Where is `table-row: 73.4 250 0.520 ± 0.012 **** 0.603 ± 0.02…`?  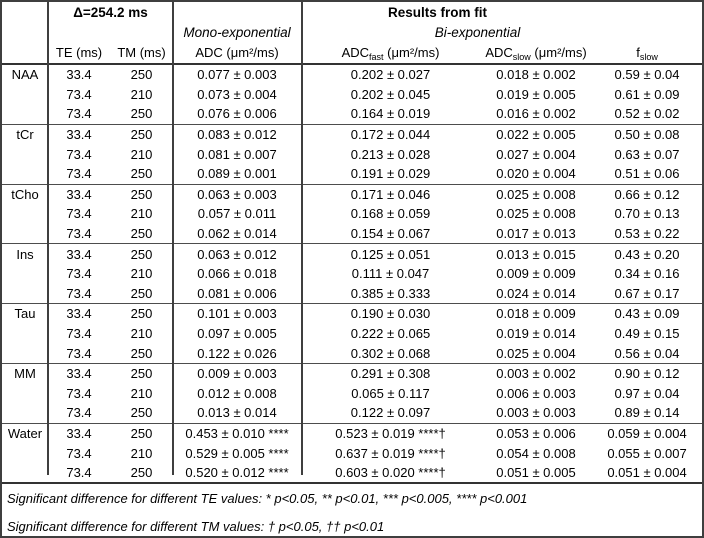 table-row: 73.4 250 0.520 ± 0.012 **** 0.603 ± 0.02… is located at coordinates (352, 473).